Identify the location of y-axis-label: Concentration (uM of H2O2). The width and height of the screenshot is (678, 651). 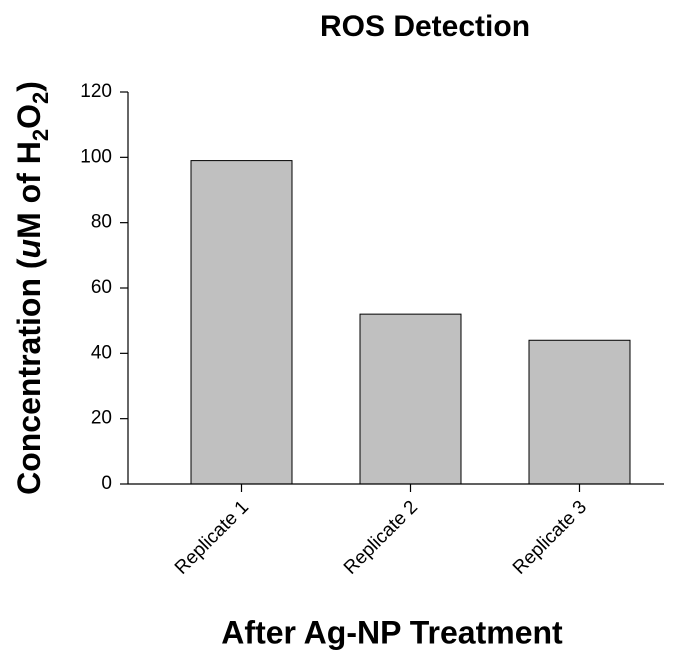
(32, 288).